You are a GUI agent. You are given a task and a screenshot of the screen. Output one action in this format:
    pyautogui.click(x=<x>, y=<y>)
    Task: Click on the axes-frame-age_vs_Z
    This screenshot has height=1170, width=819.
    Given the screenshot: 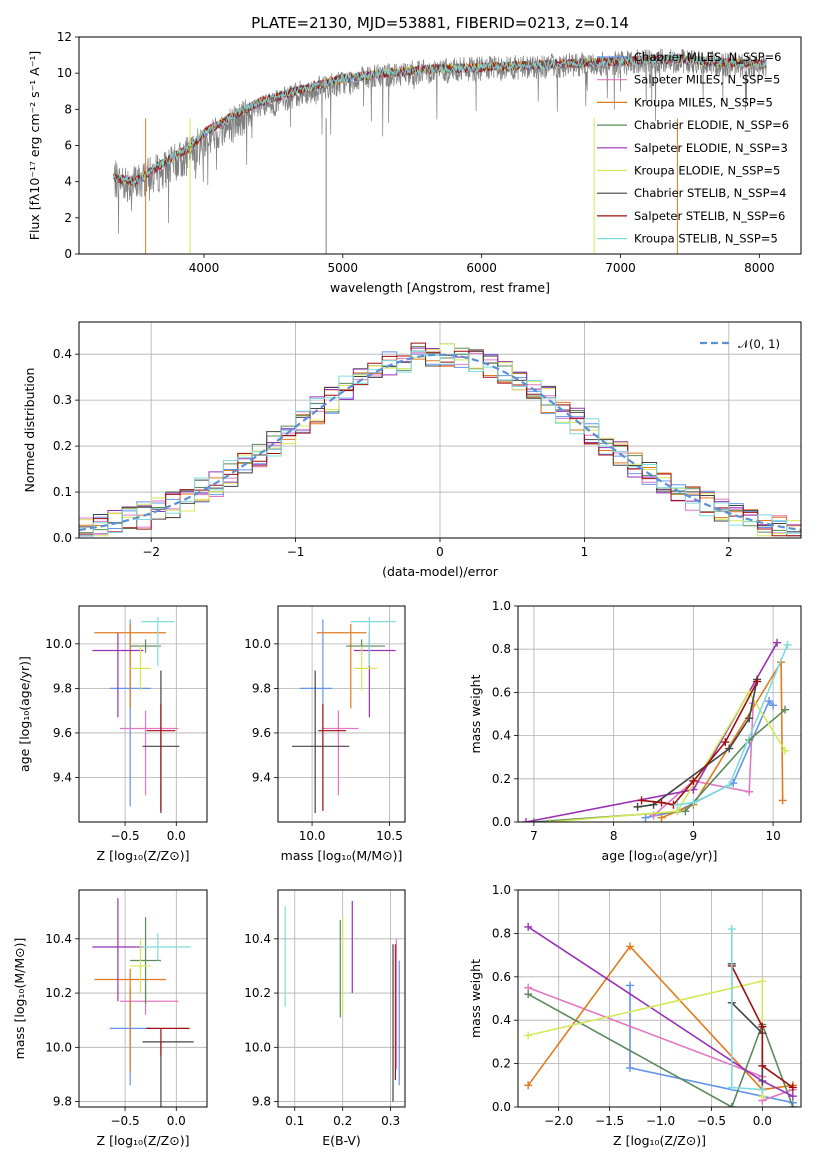 What is the action you would take?
    pyautogui.click(x=143, y=714)
    